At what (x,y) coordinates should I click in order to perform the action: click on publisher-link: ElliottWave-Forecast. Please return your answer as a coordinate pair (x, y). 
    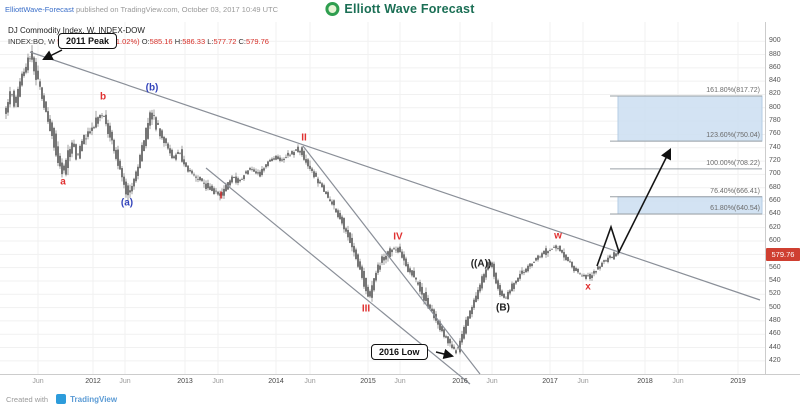
    Looking at the image, I should click on (39, 9).